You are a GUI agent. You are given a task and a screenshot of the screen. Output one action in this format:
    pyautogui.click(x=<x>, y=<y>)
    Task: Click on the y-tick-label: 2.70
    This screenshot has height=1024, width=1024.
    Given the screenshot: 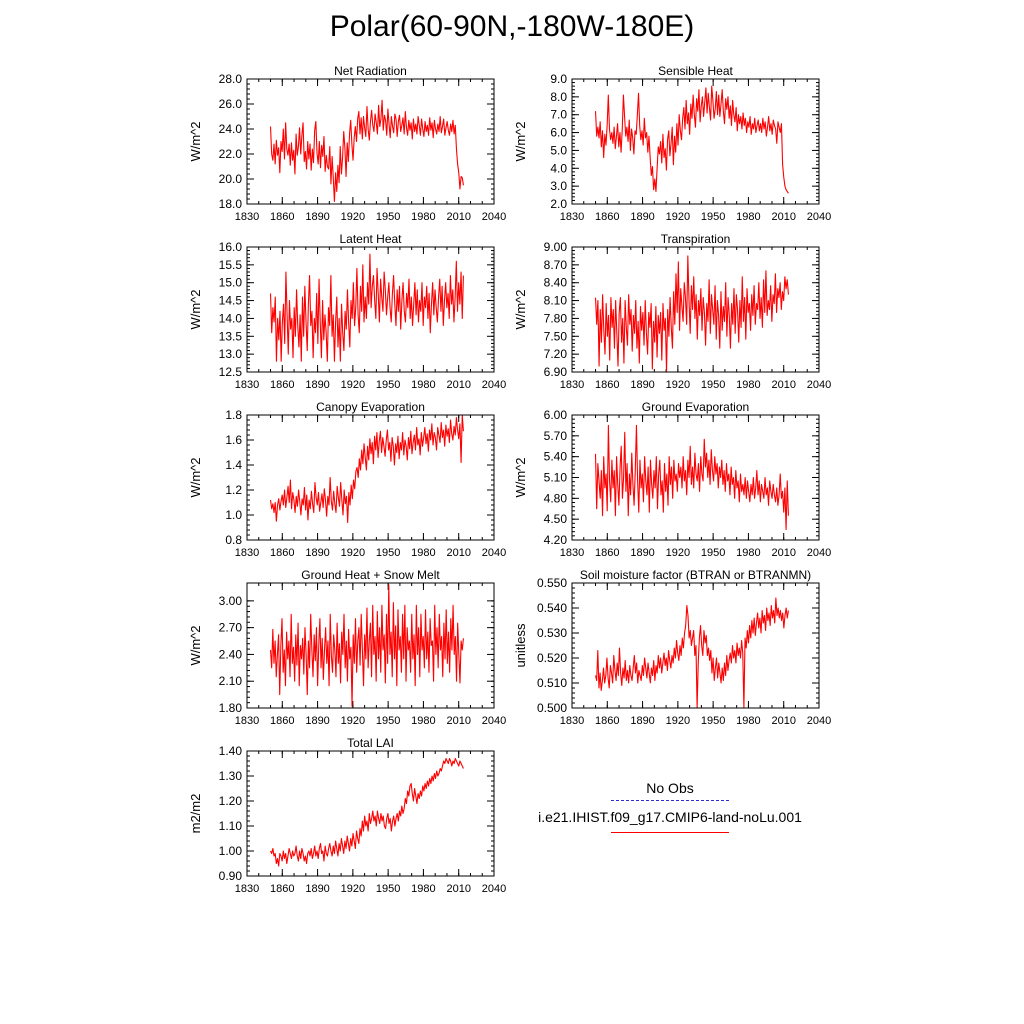 What is the action you would take?
    pyautogui.click(x=231, y=628)
    